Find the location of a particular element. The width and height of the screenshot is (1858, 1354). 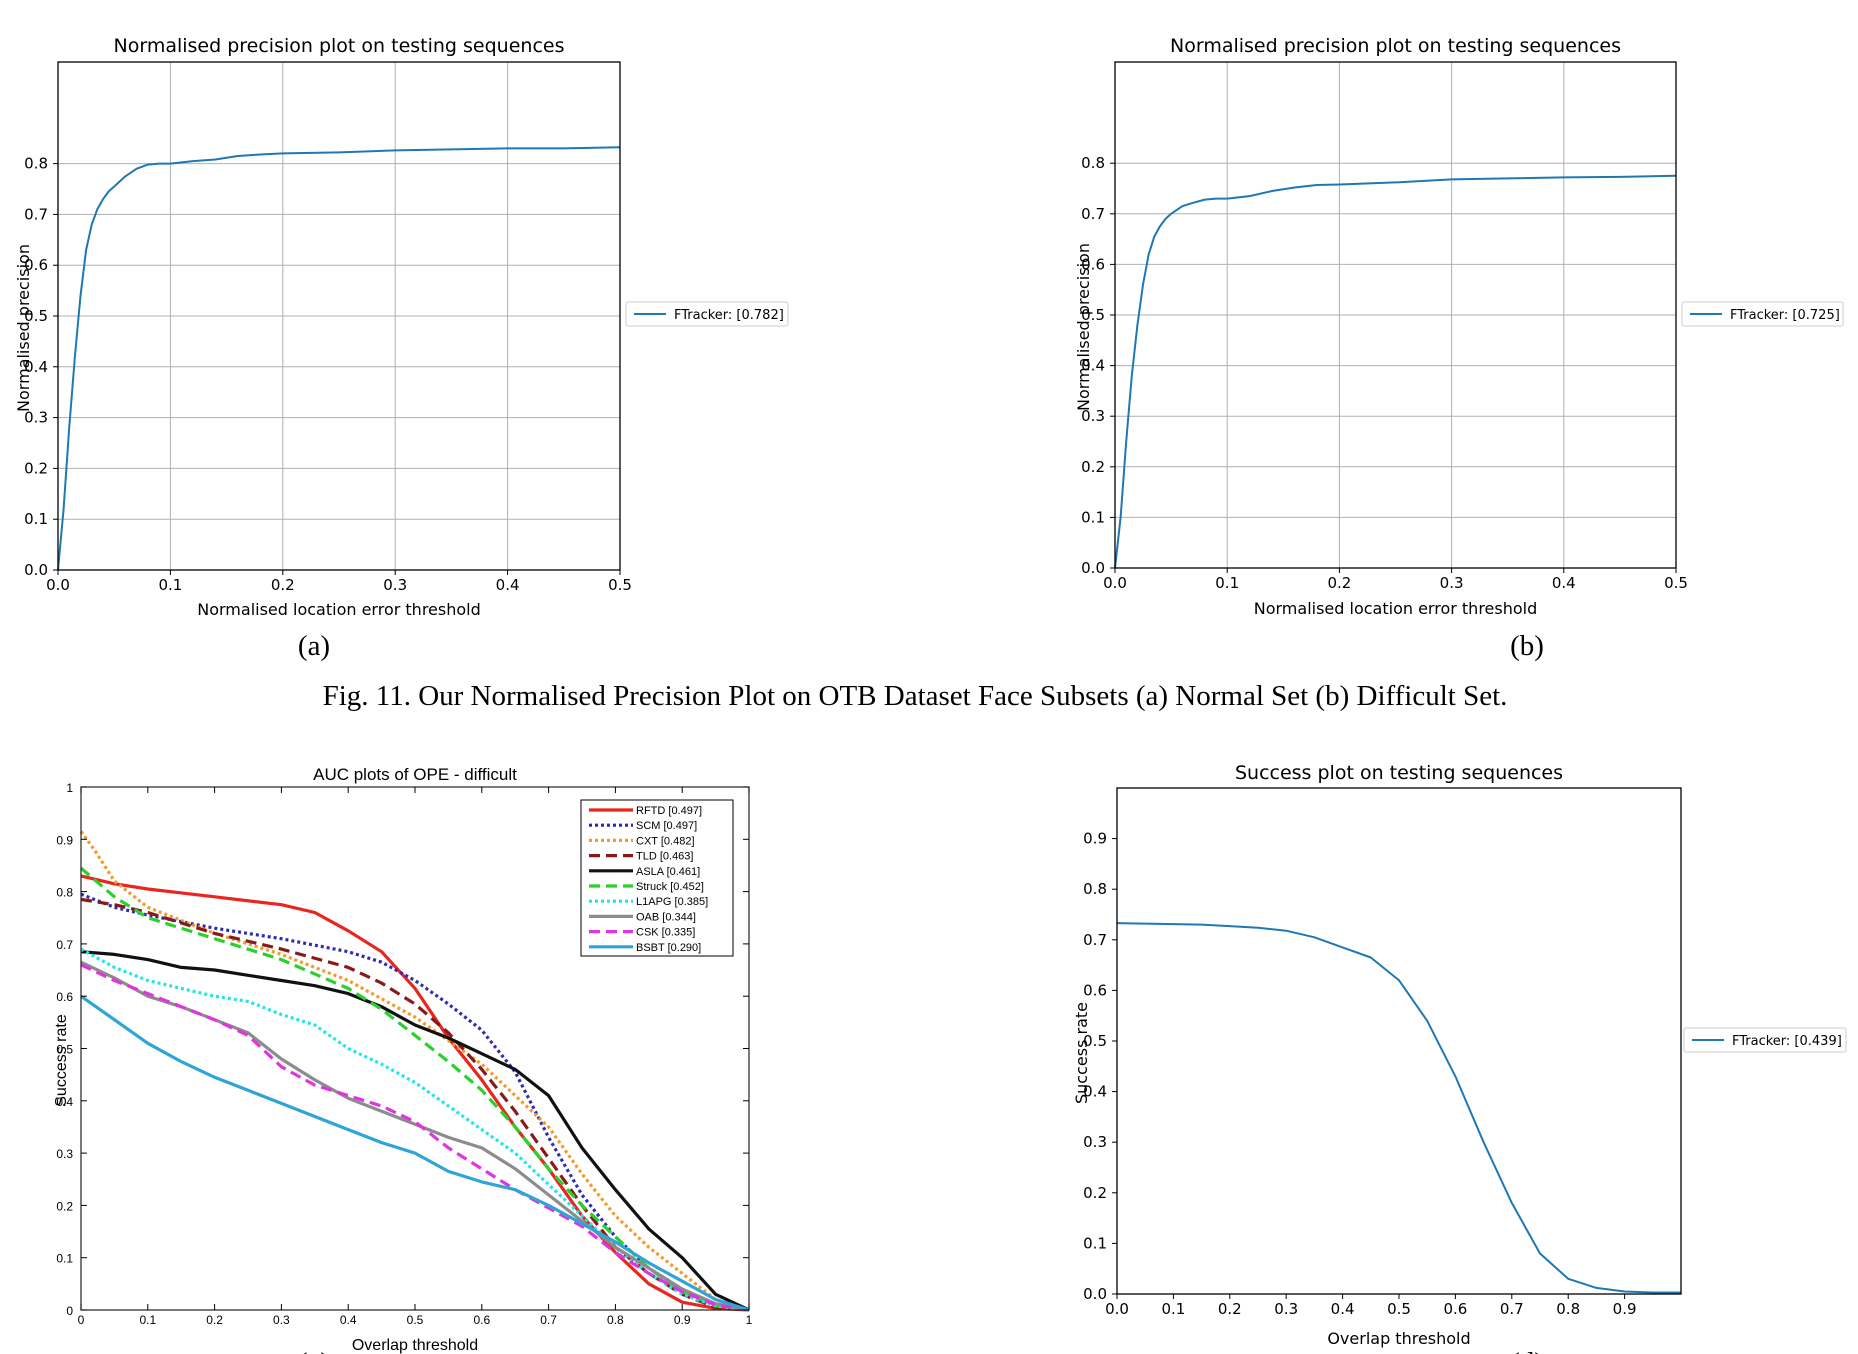

legend-label: CSK [0.335] is located at coordinates (665, 933).